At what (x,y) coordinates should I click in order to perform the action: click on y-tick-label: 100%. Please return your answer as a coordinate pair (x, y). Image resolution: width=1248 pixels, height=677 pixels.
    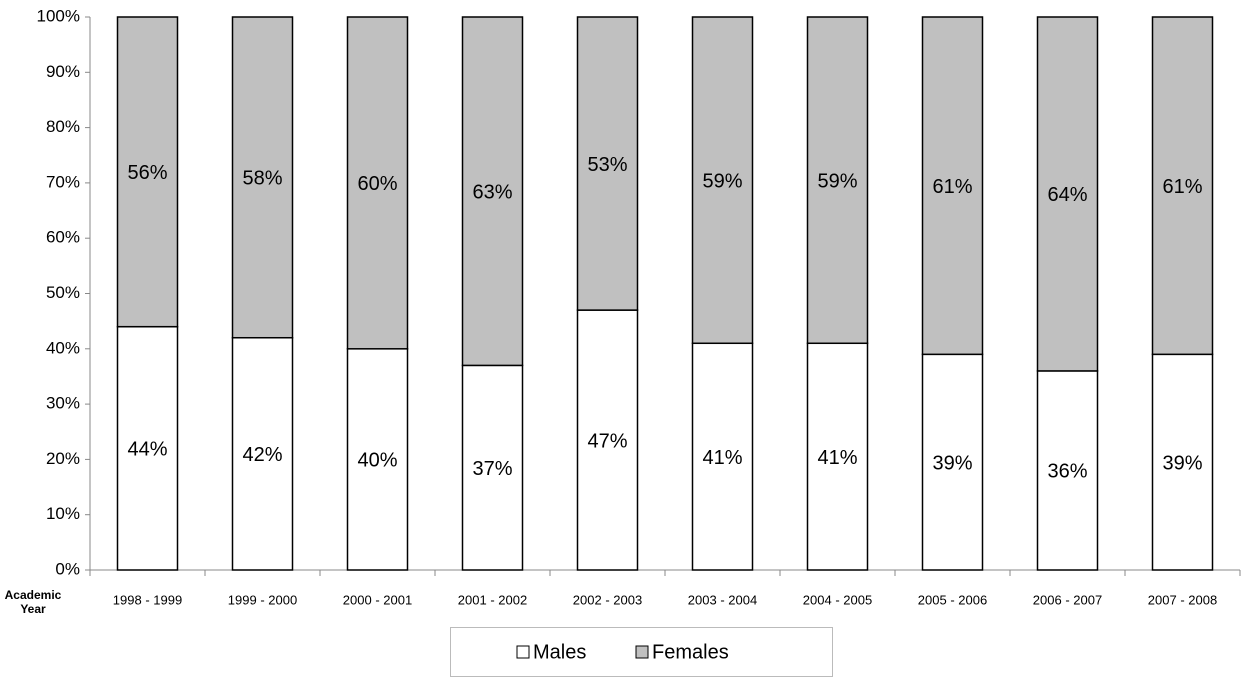
    Looking at the image, I should click on (58, 15).